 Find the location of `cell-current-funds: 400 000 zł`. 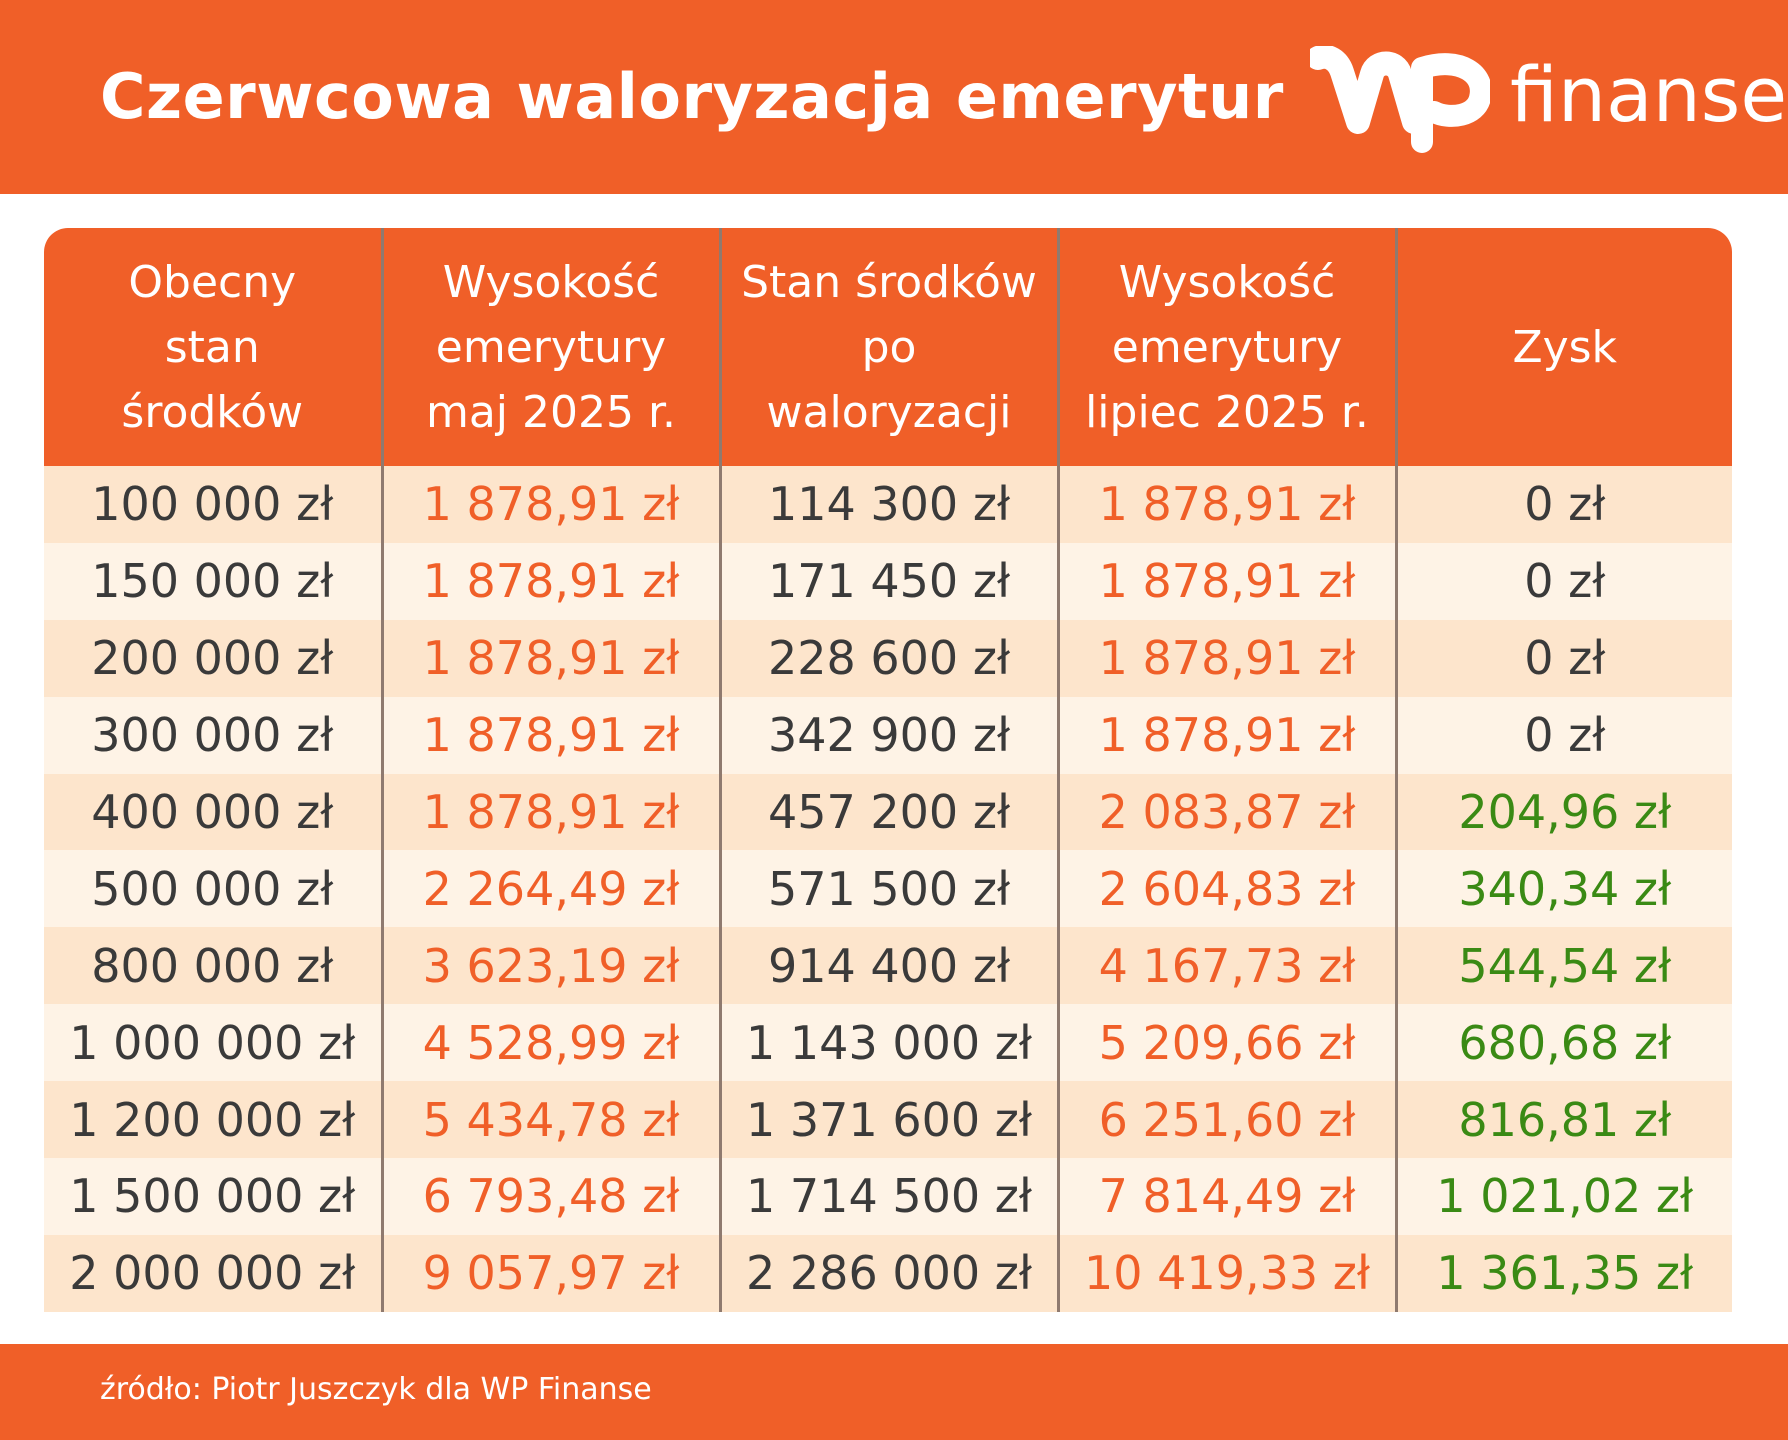

cell-current-funds: 400 000 zł is located at coordinates (214, 812).